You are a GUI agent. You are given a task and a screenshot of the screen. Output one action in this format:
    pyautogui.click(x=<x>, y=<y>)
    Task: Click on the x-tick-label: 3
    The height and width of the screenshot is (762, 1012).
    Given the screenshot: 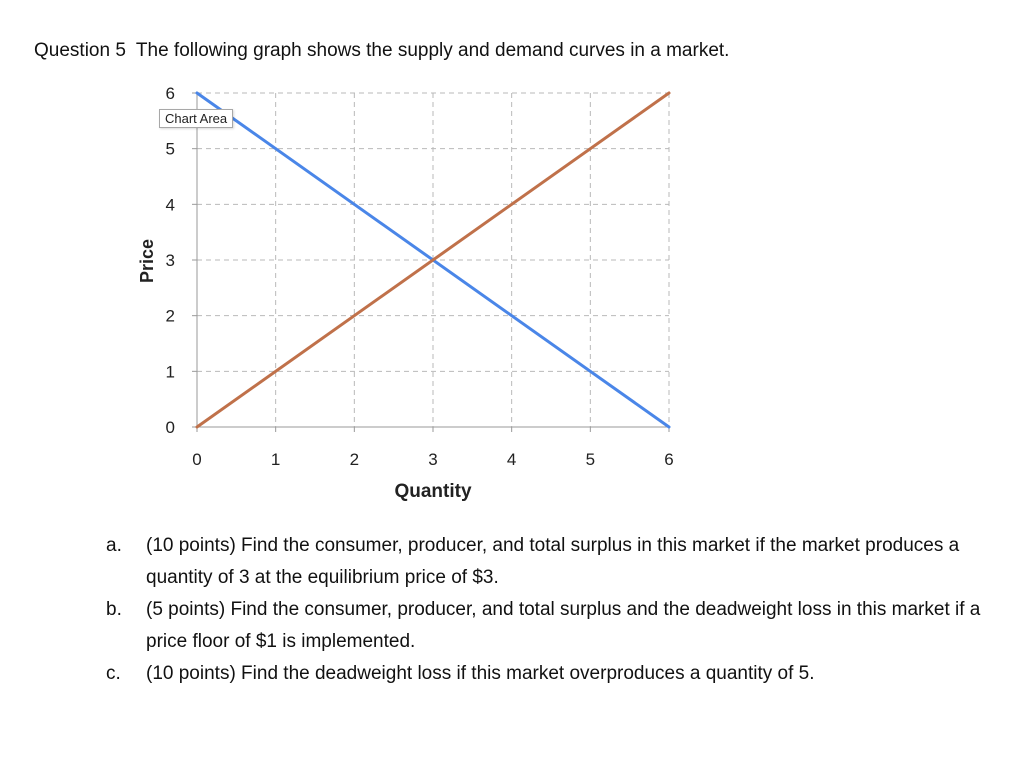 What is the action you would take?
    pyautogui.click(x=432, y=459)
    